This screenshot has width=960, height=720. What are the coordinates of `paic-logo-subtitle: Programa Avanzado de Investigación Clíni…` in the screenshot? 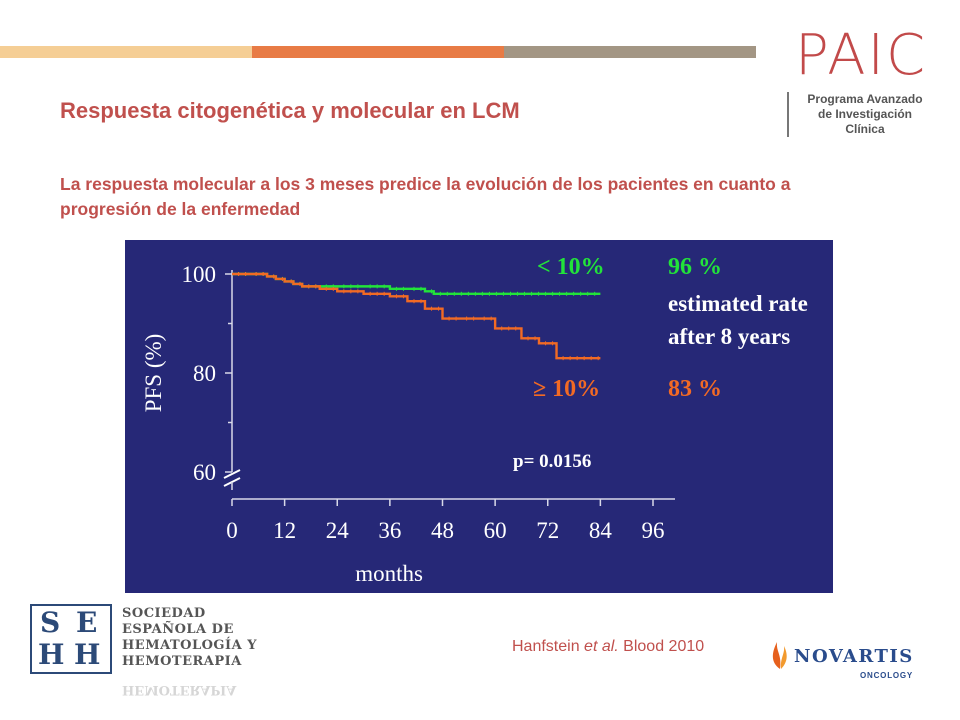 It's located at (861, 114).